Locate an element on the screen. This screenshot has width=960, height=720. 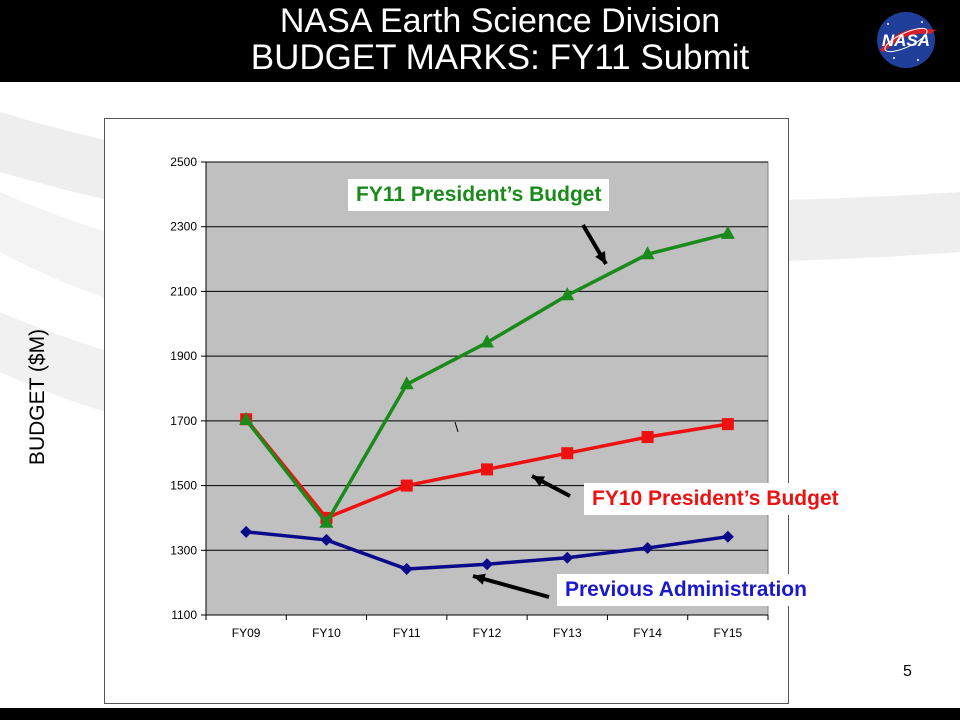
x-tick-label: FY11 is located at coordinates (407, 633).